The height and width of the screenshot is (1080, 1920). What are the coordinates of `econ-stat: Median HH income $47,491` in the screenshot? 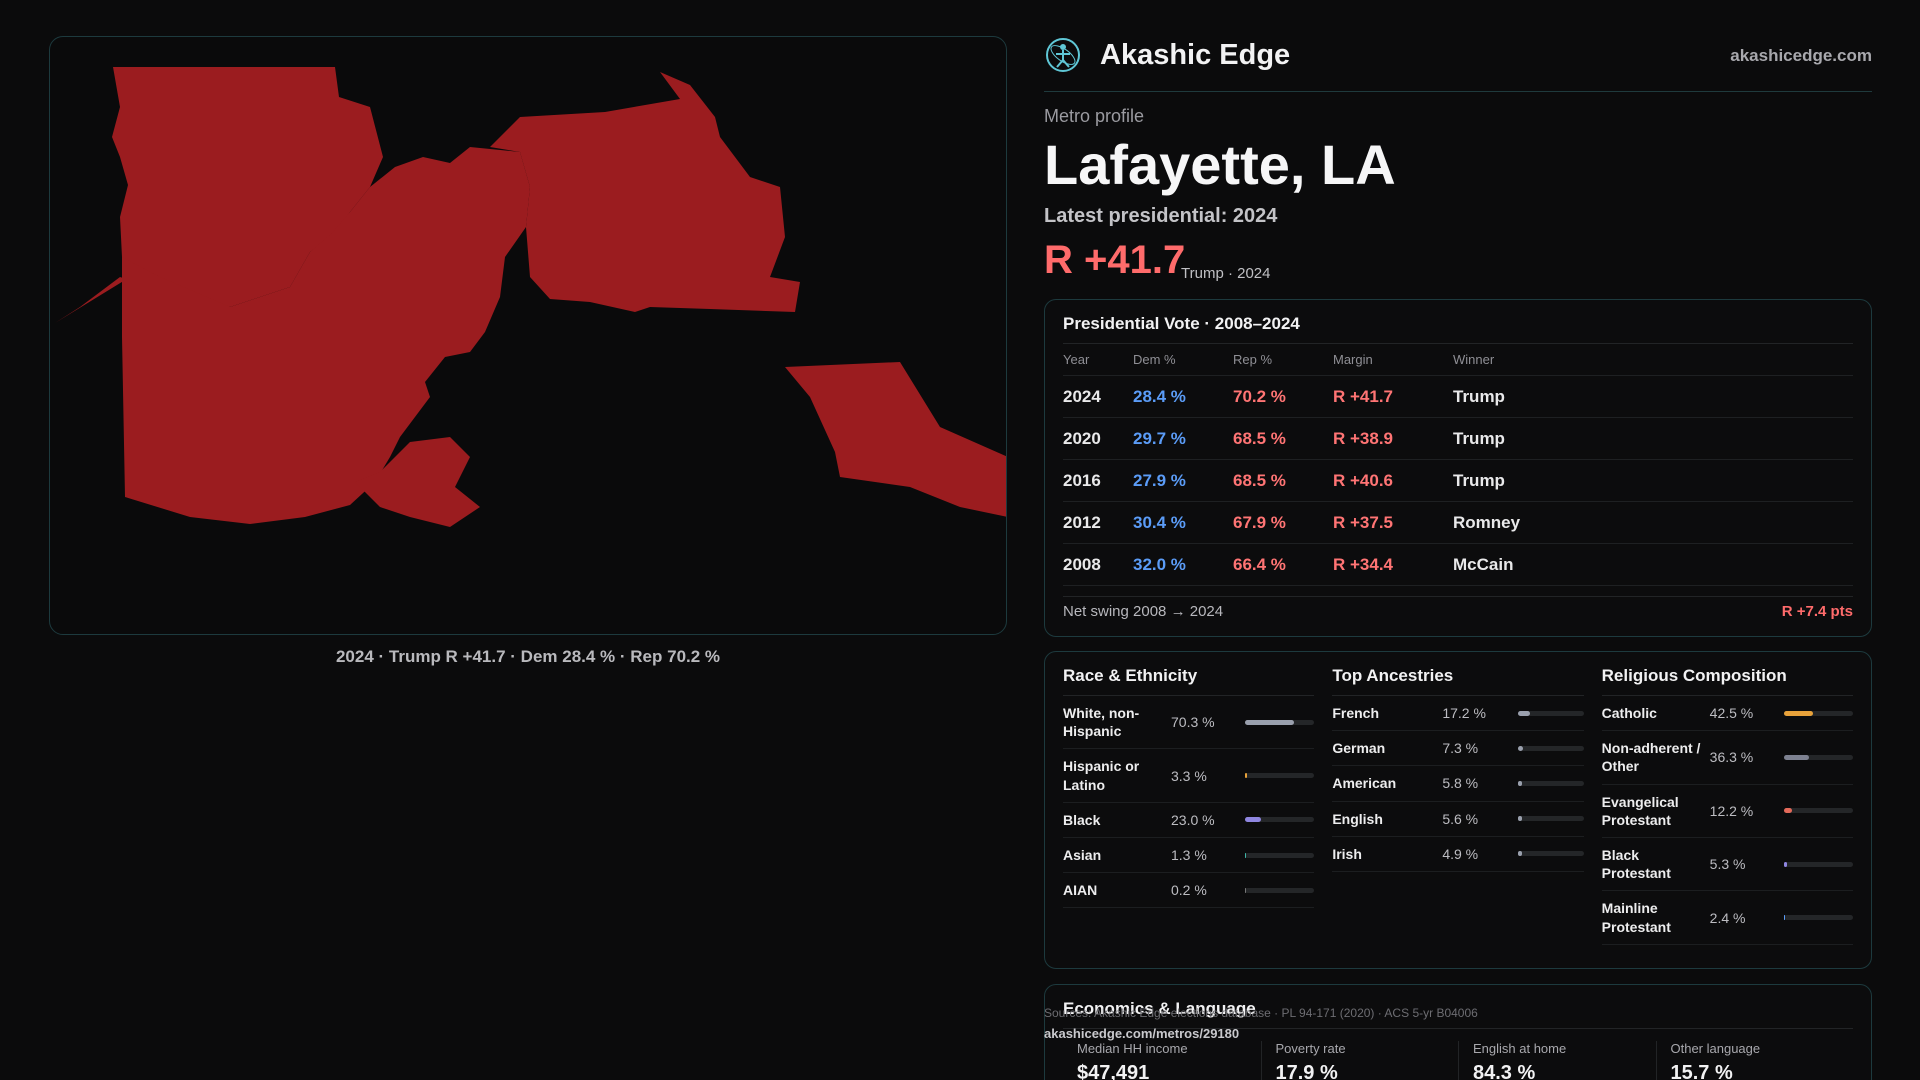 It's located at (1162, 1060).